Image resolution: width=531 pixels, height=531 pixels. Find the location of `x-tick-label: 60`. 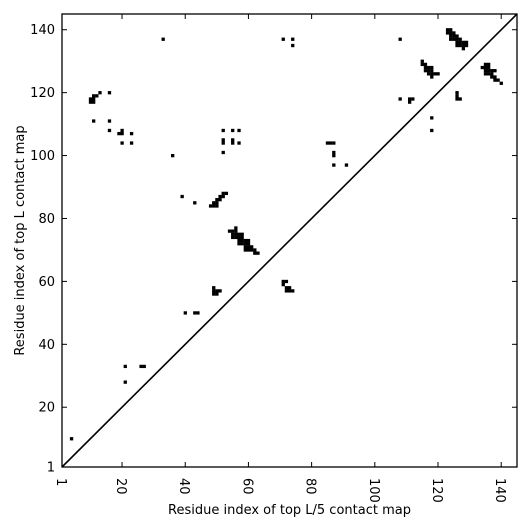

x-tick-label: 60 is located at coordinates (246, 486).